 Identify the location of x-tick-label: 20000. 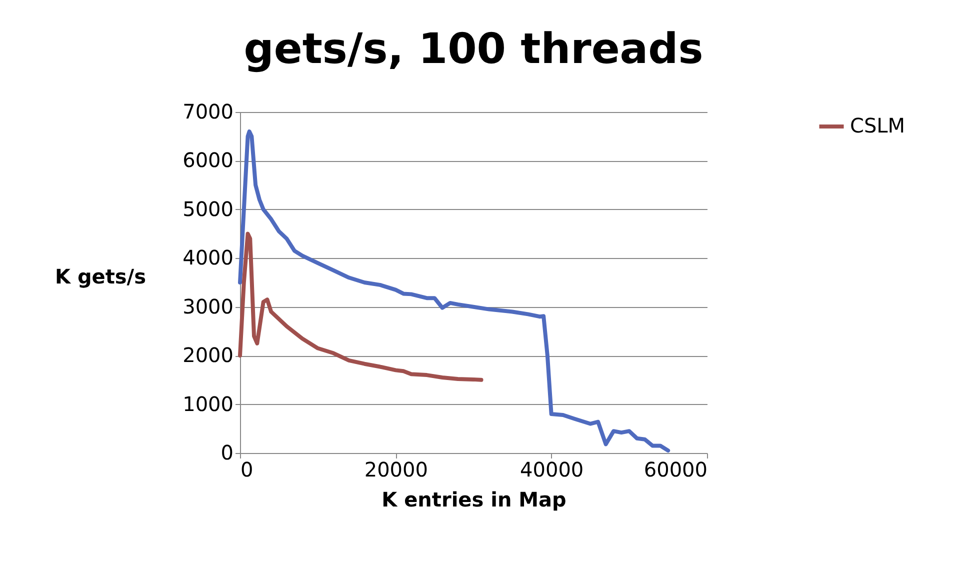
(396, 470).